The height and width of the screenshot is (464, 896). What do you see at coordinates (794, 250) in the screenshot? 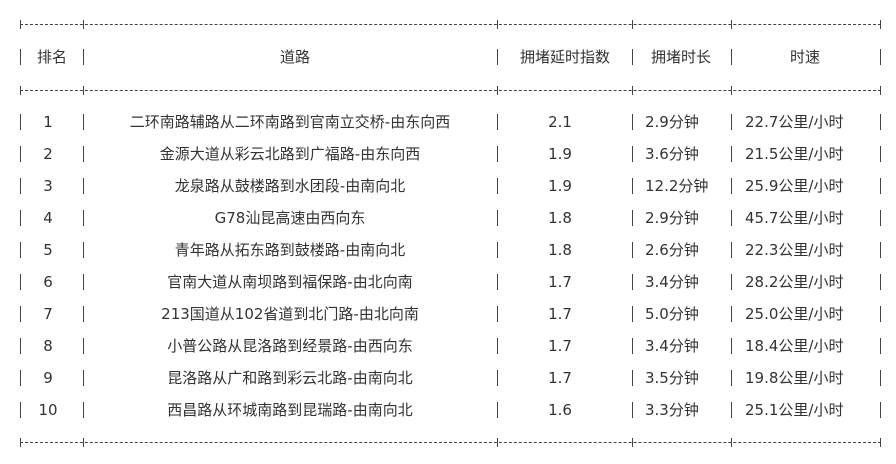
I see `speed-cell: 22.3公里/小时` at bounding box center [794, 250].